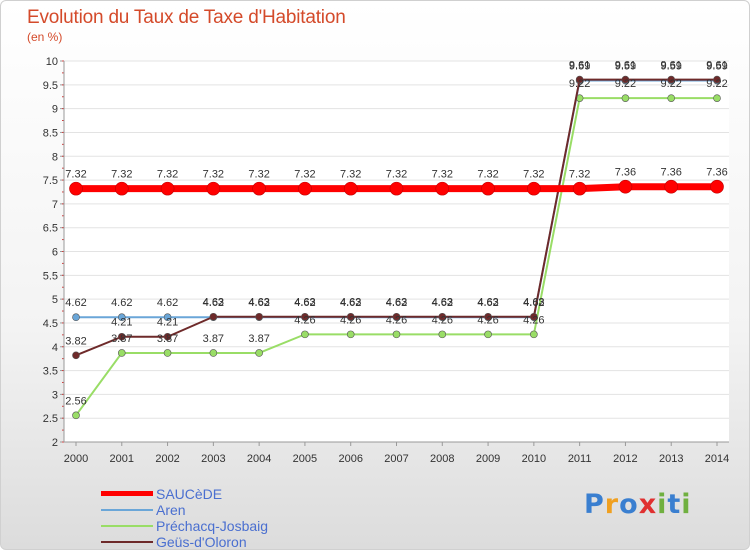  Describe the element at coordinates (201, 542) in the screenshot. I see `legend-label-geus-doloron: Geüs-d'Oloron` at that location.